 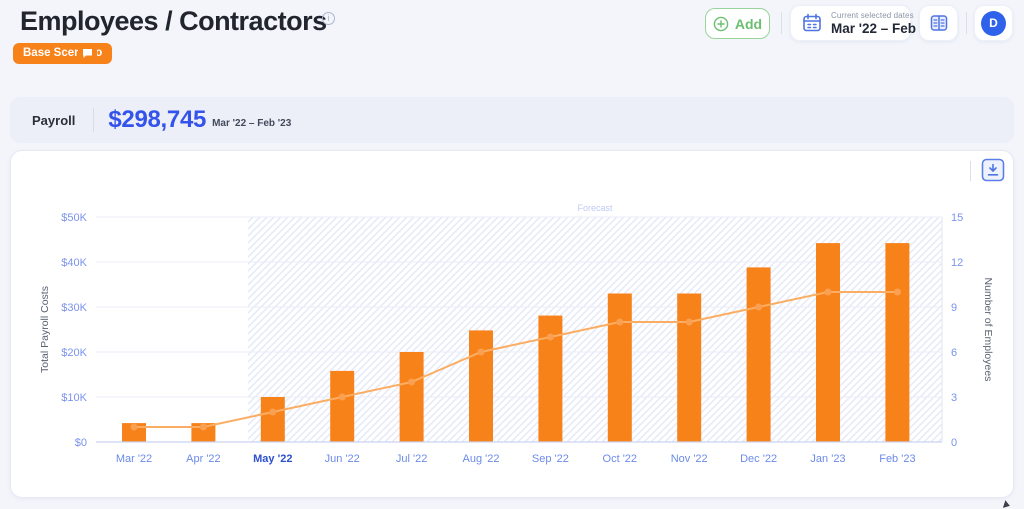 I want to click on svg-text: Total Payroll Costs, so click(x=45, y=329).